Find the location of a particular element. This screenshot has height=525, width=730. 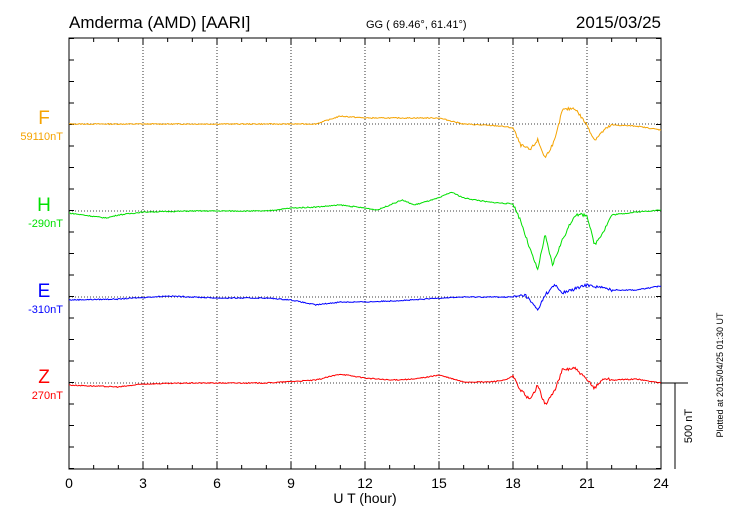

x-tick-label: 6 is located at coordinates (217, 483).